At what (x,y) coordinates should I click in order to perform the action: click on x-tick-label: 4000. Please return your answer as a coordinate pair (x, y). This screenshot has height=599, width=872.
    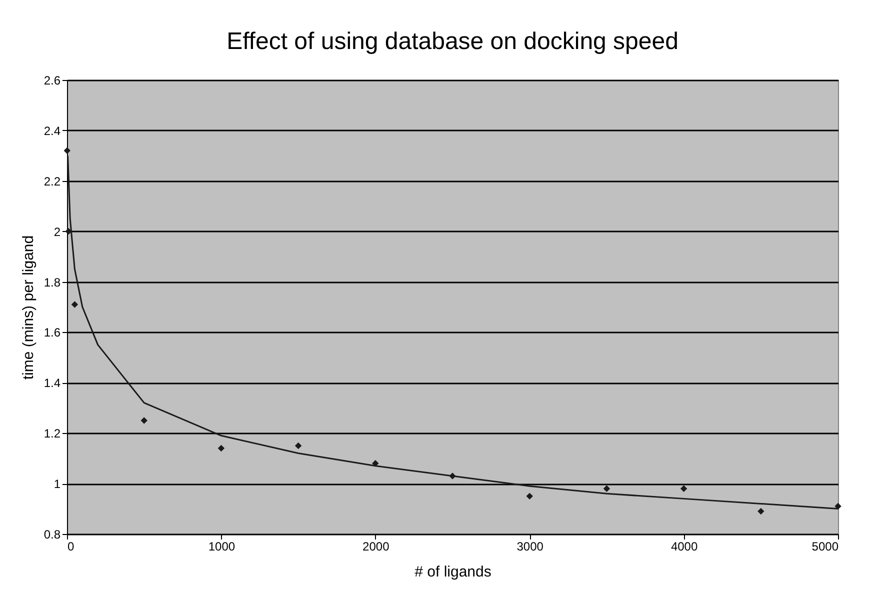
    Looking at the image, I should click on (684, 547).